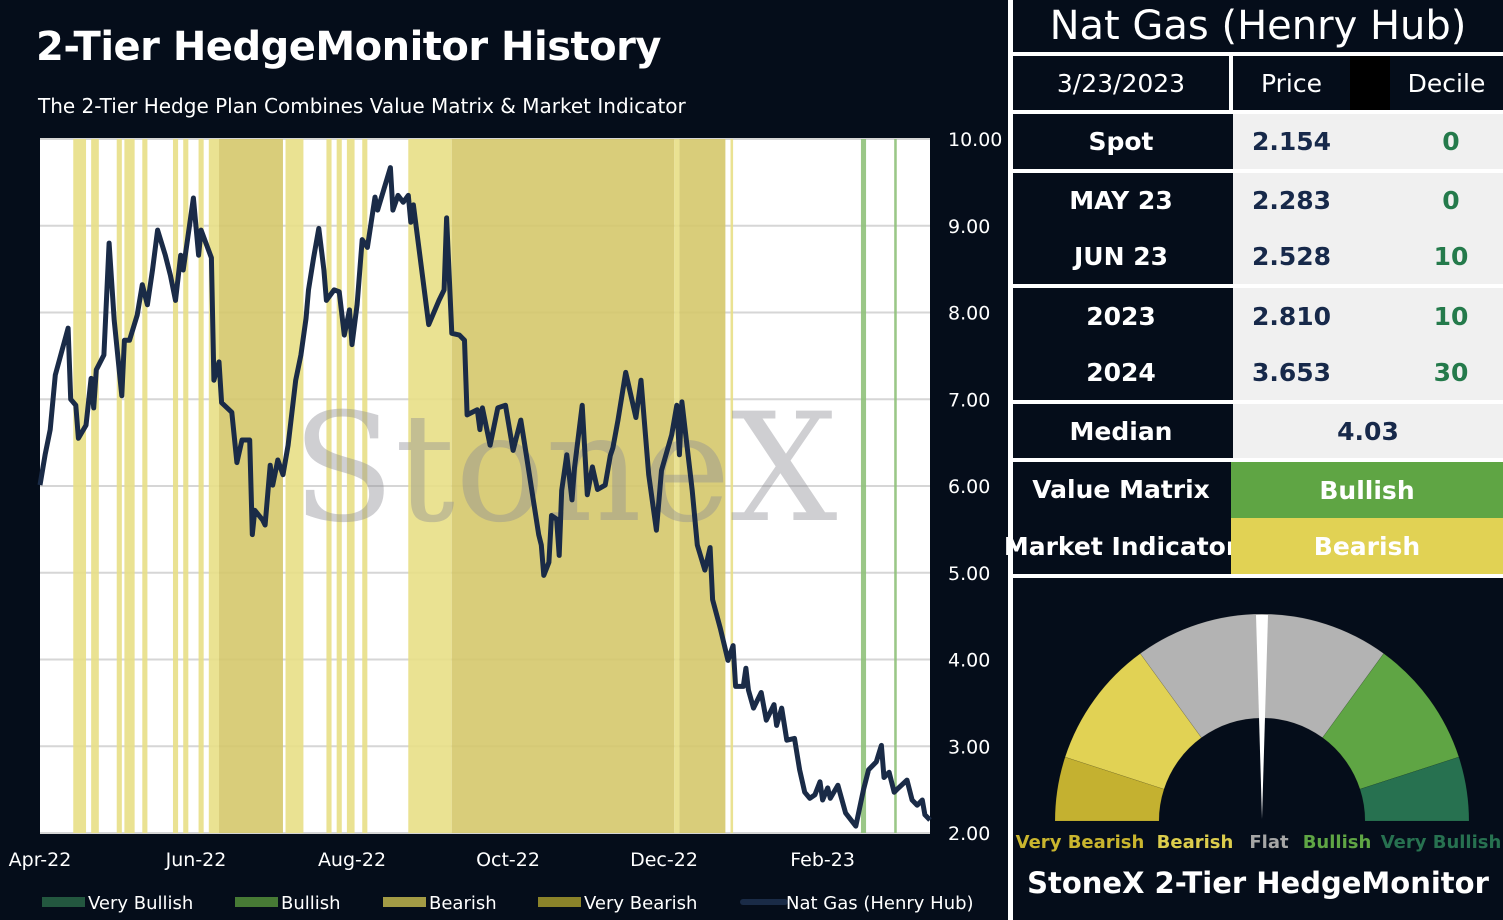 The image size is (1503, 920). What do you see at coordinates (1121, 546) in the screenshot?
I see `market-indicator-label: Market Indicator` at bounding box center [1121, 546].